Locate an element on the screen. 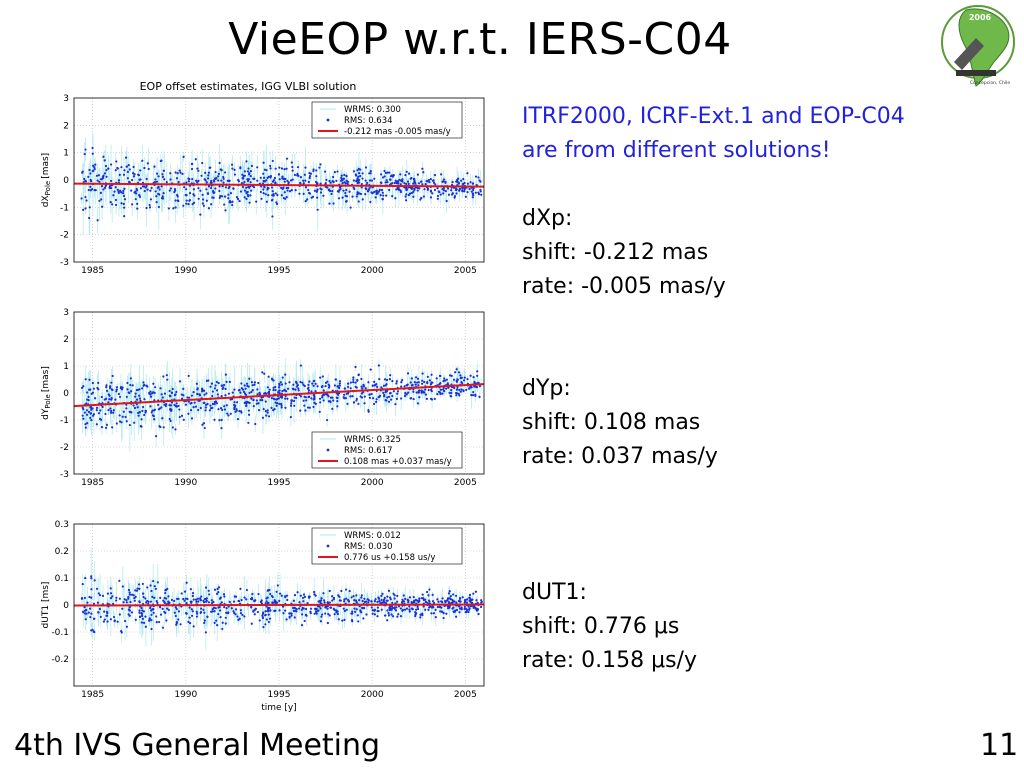 This screenshot has width=1024, height=768. trend-line is located at coordinates (279, 185).